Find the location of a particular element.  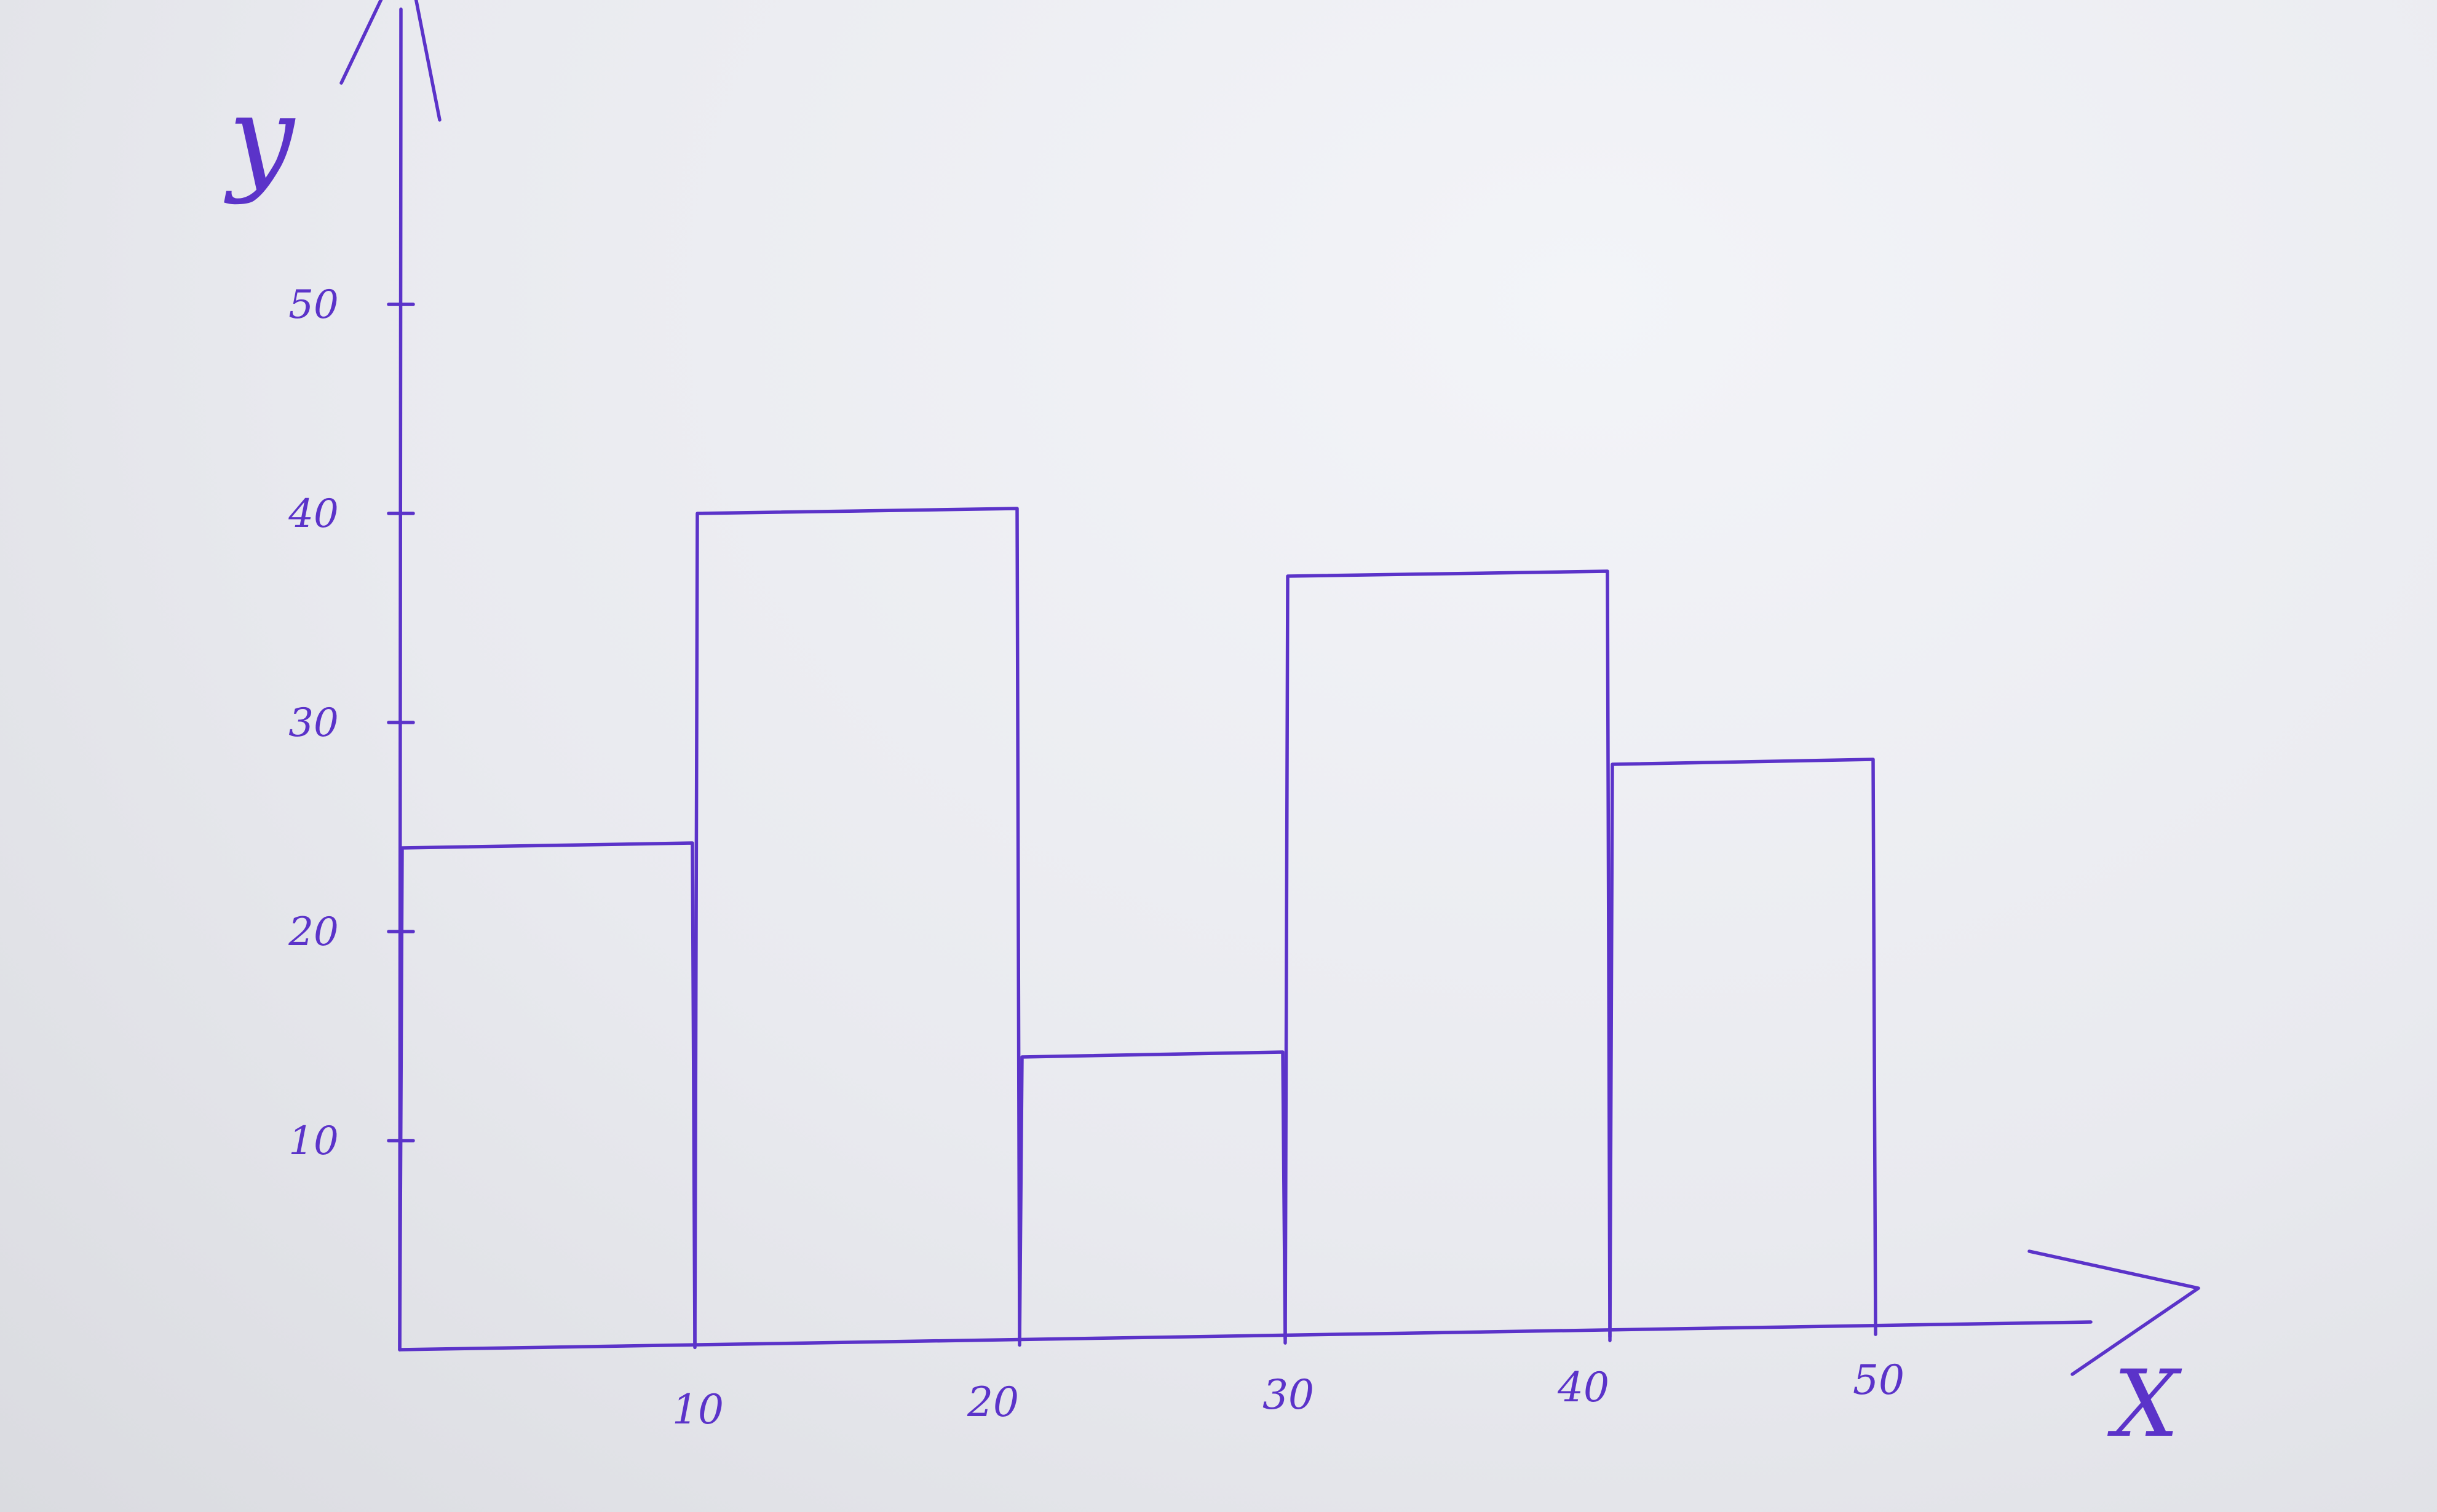

y-axis-arrowhead is located at coordinates (390, 61).